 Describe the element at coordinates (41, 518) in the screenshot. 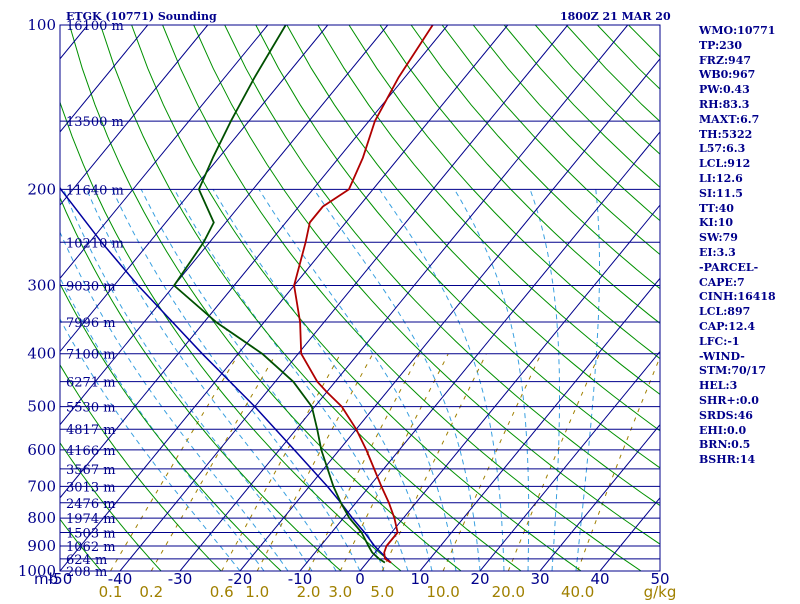

I see `pressure-label: 800` at that location.